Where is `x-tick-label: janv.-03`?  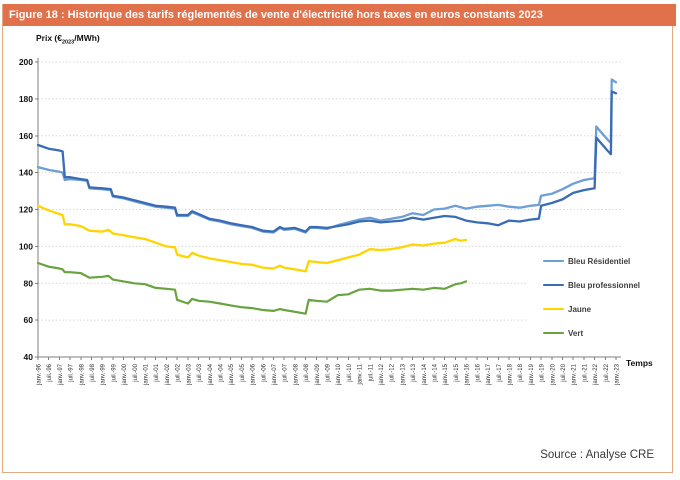 x-tick-label: janv.-03 is located at coordinates (189, 374).